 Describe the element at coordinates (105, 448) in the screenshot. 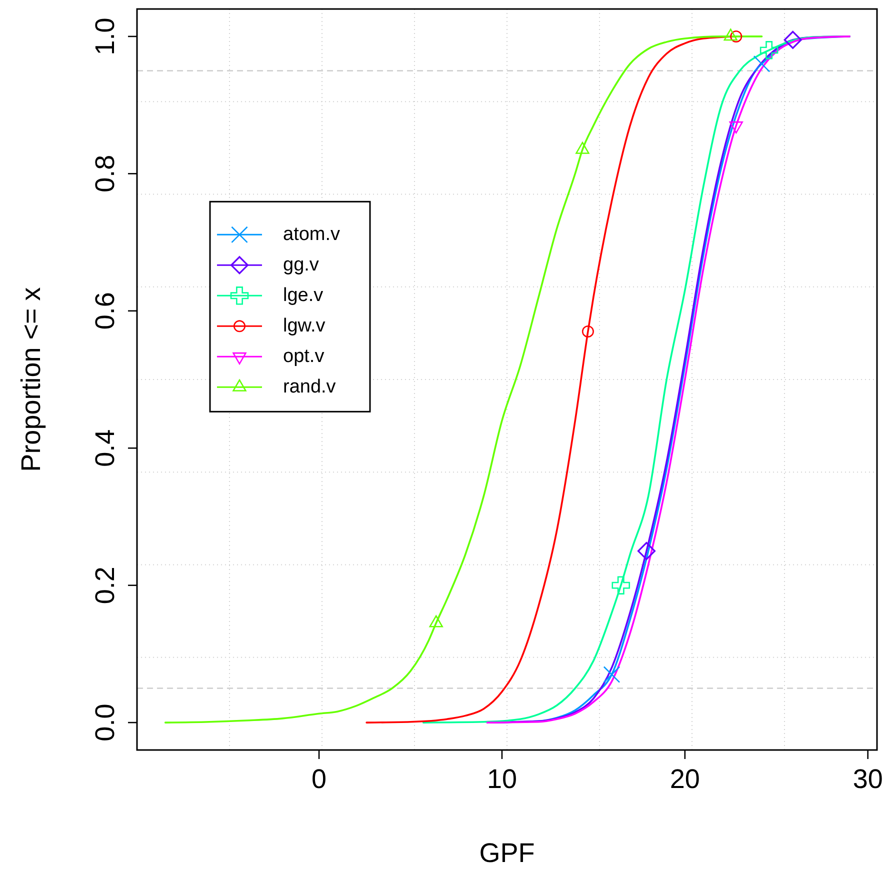

I see `y-tick-label: 0.4` at that location.